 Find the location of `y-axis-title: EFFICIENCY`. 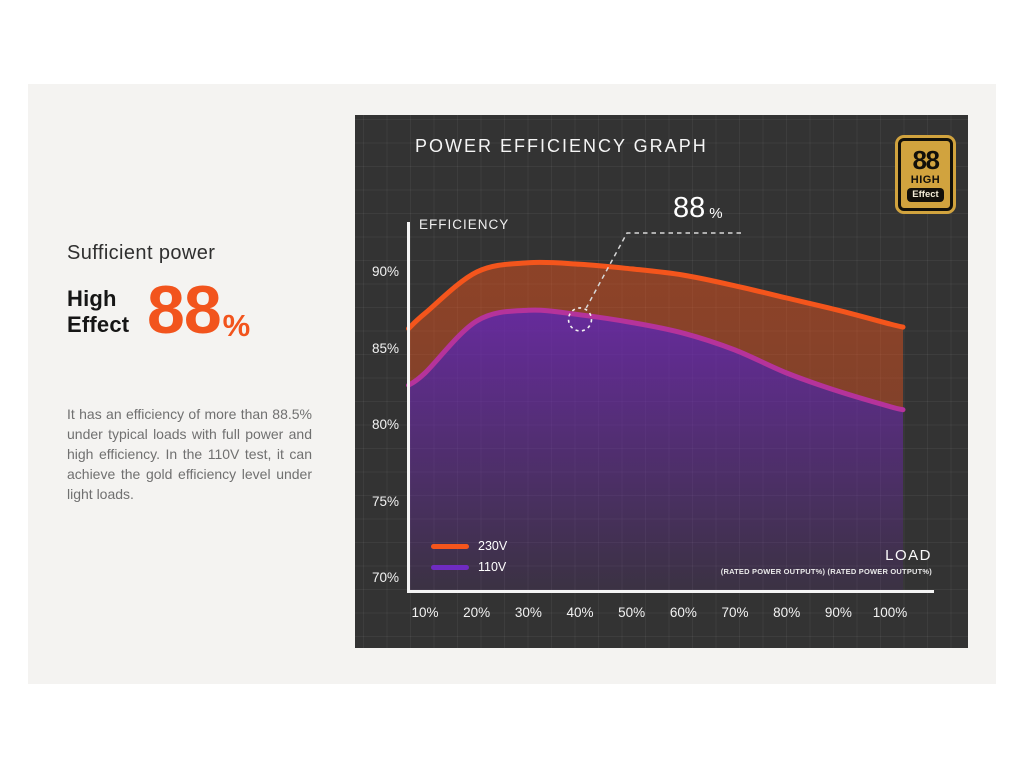

y-axis-title: EFFICIENCY is located at coordinates (464, 224).